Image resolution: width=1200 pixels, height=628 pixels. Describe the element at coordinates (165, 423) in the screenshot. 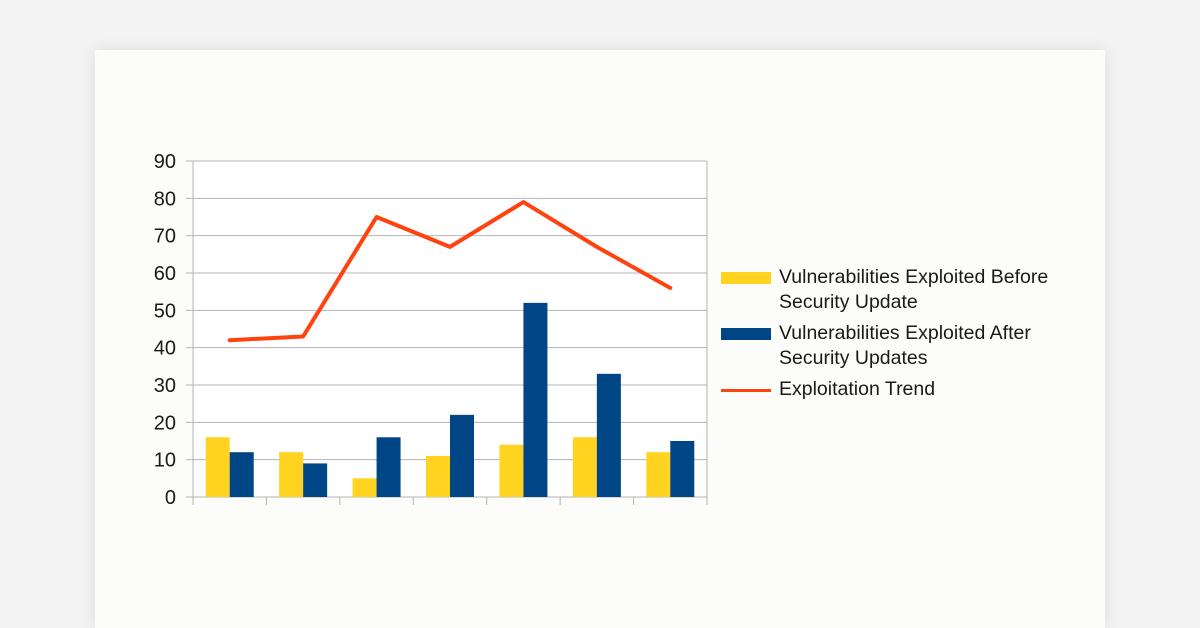

I see `y-tick-label: 20` at that location.